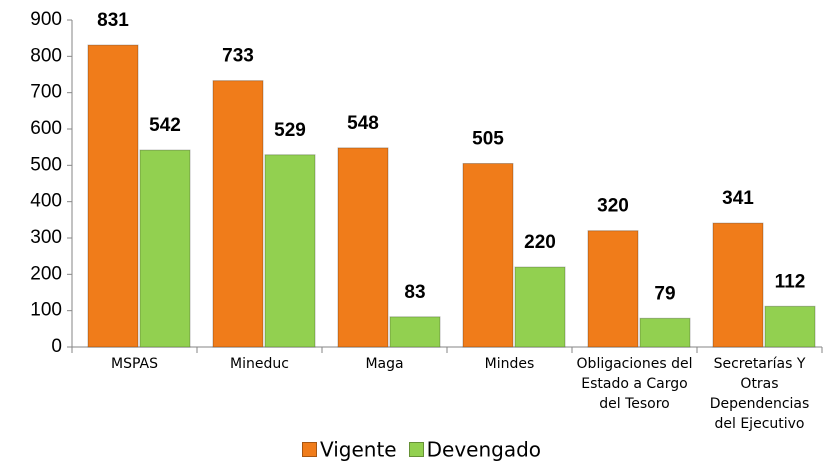 The height and width of the screenshot is (461, 831). What do you see at coordinates (613, 206) in the screenshot?
I see `data-label: 320` at bounding box center [613, 206].